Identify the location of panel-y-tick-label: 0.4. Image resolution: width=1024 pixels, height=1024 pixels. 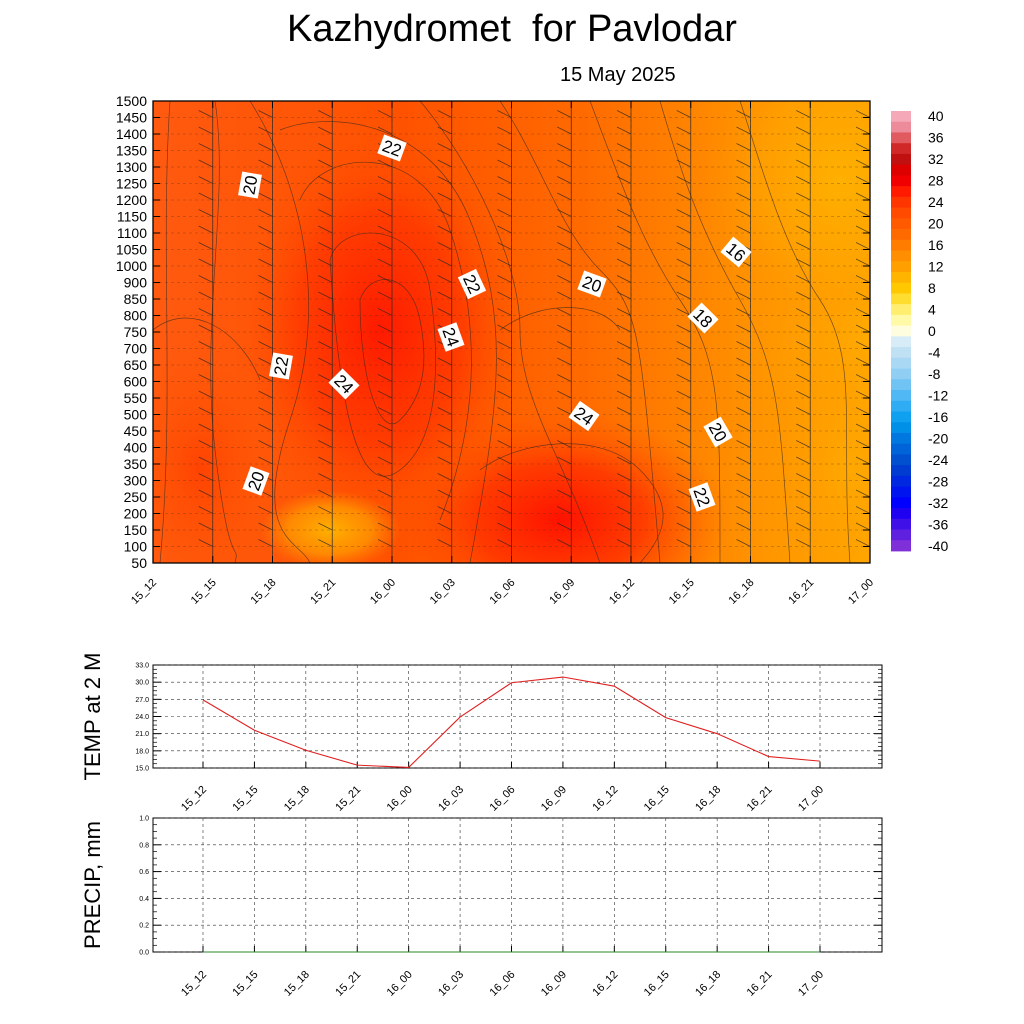
(144, 899).